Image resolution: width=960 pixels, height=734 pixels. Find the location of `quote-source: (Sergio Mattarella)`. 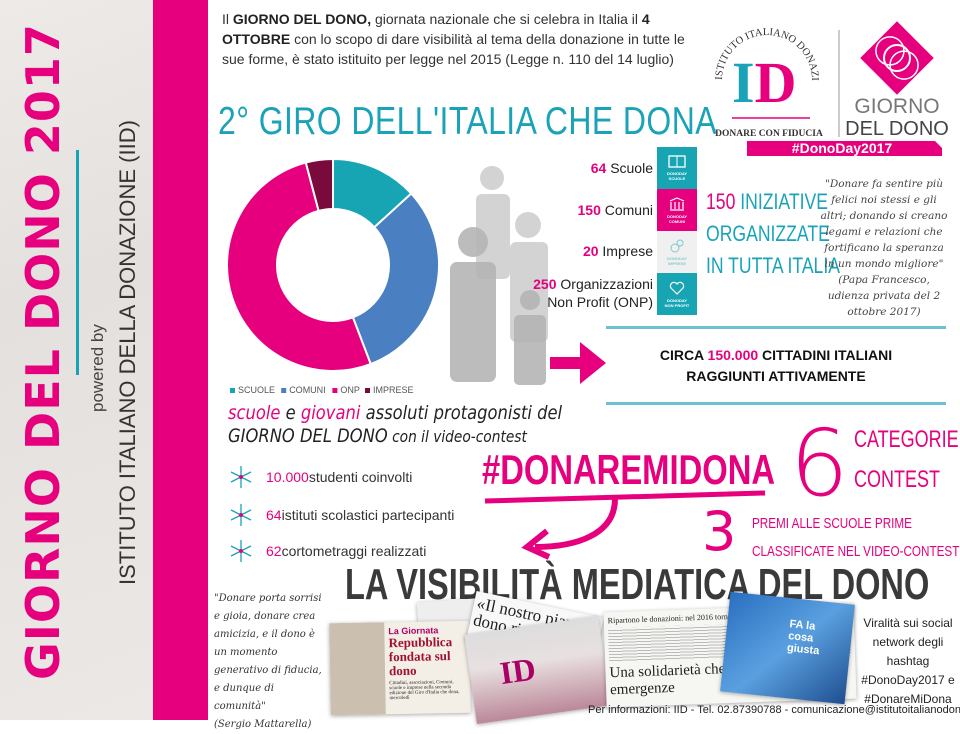

quote-source: (Sergio Mattarella) is located at coordinates (263, 724).